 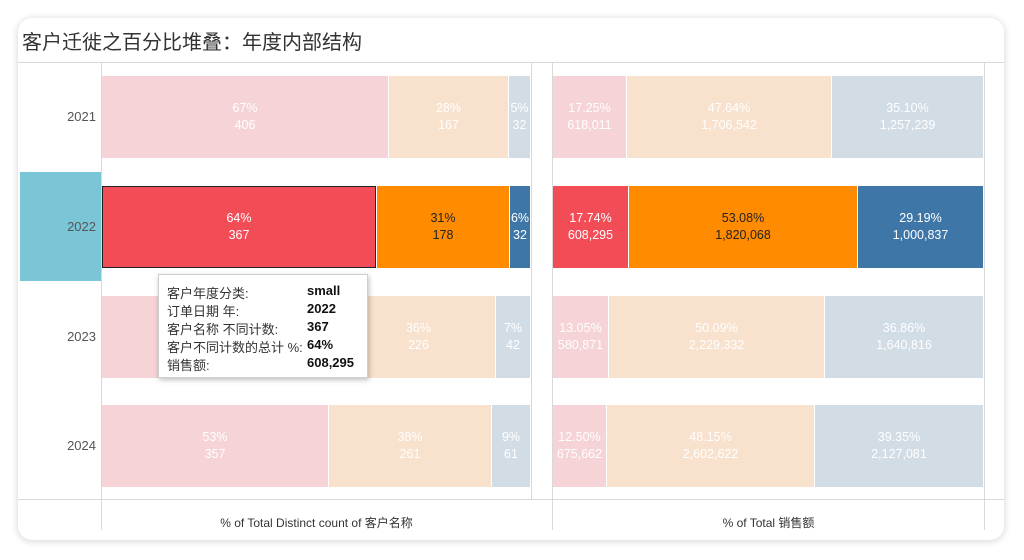 What do you see at coordinates (215, 437) in the screenshot?
I see `bar-percent-label: 53%` at bounding box center [215, 437].